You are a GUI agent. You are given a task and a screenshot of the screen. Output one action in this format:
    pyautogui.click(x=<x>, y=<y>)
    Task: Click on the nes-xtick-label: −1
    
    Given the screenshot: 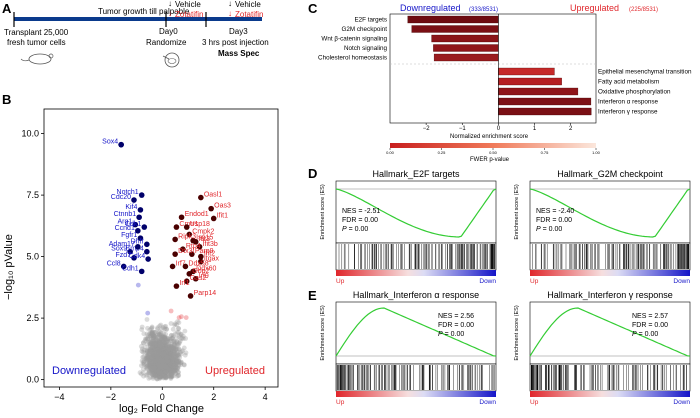 What is the action you would take?
    pyautogui.click(x=463, y=129)
    